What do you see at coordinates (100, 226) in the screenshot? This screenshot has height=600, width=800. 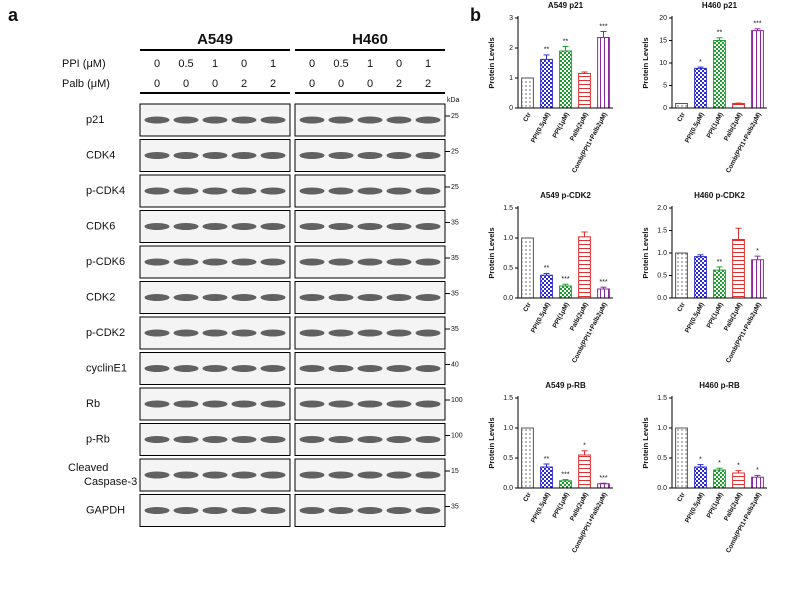 I see `protein-label: CDK6` at bounding box center [100, 226].